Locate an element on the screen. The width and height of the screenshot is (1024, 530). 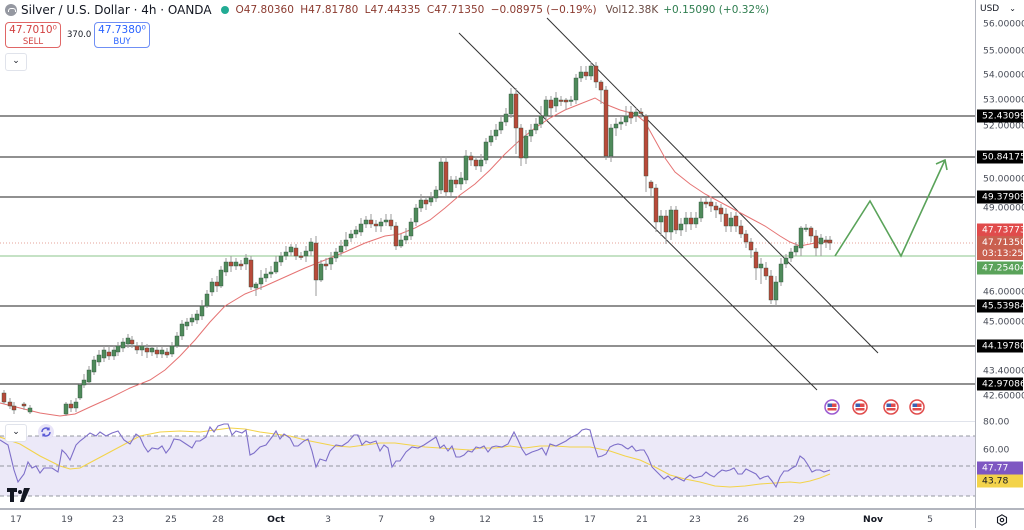
price-axis is located at coordinates (999, 264).